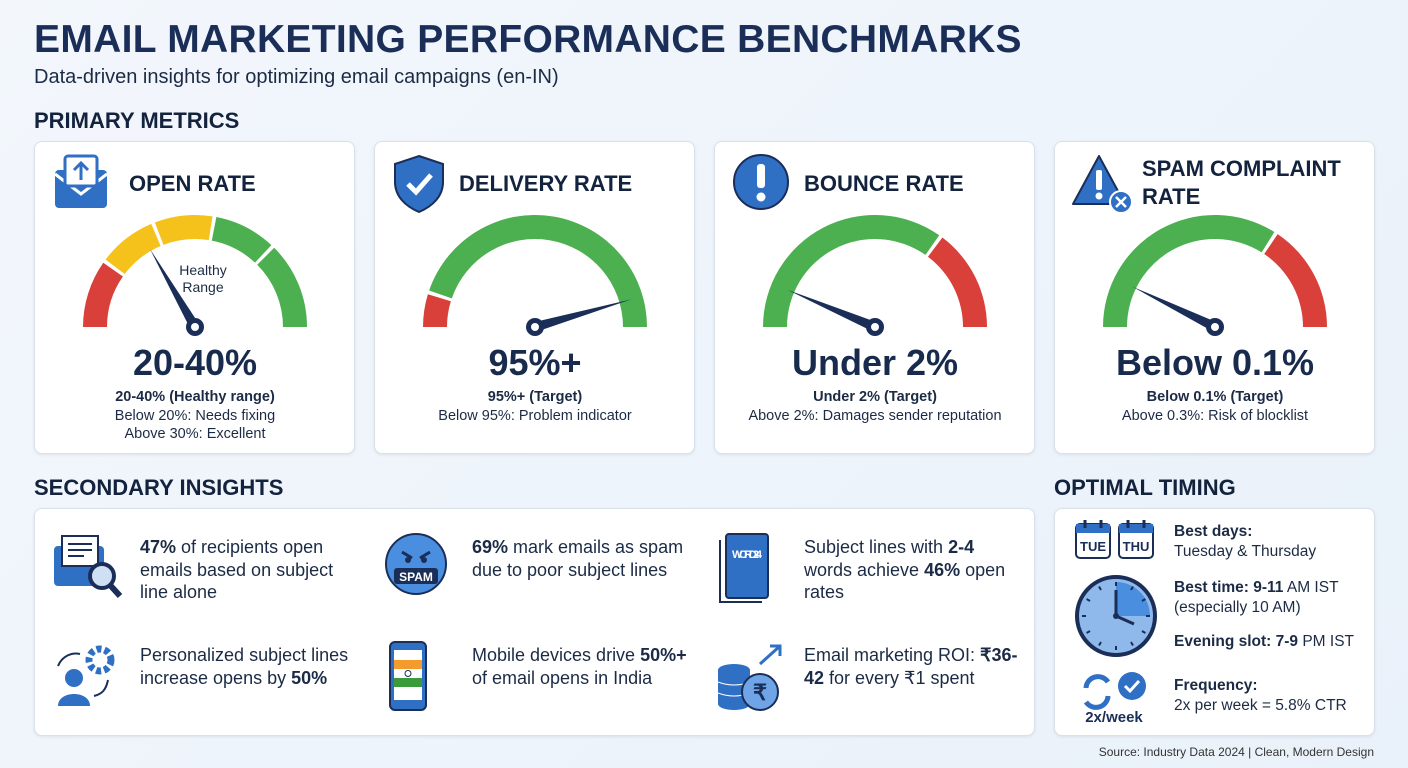  What do you see at coordinates (535, 415) in the screenshot?
I see `metric-detail: Below 95%: Problem indicator` at bounding box center [535, 415].